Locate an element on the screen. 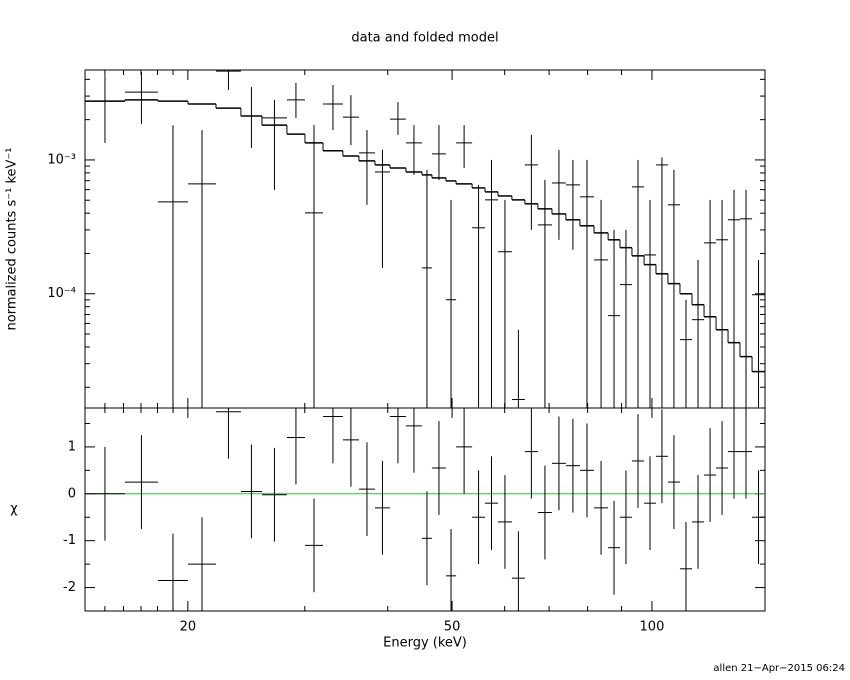  y-tick-label: 10⁻⁴ is located at coordinates (61, 293).